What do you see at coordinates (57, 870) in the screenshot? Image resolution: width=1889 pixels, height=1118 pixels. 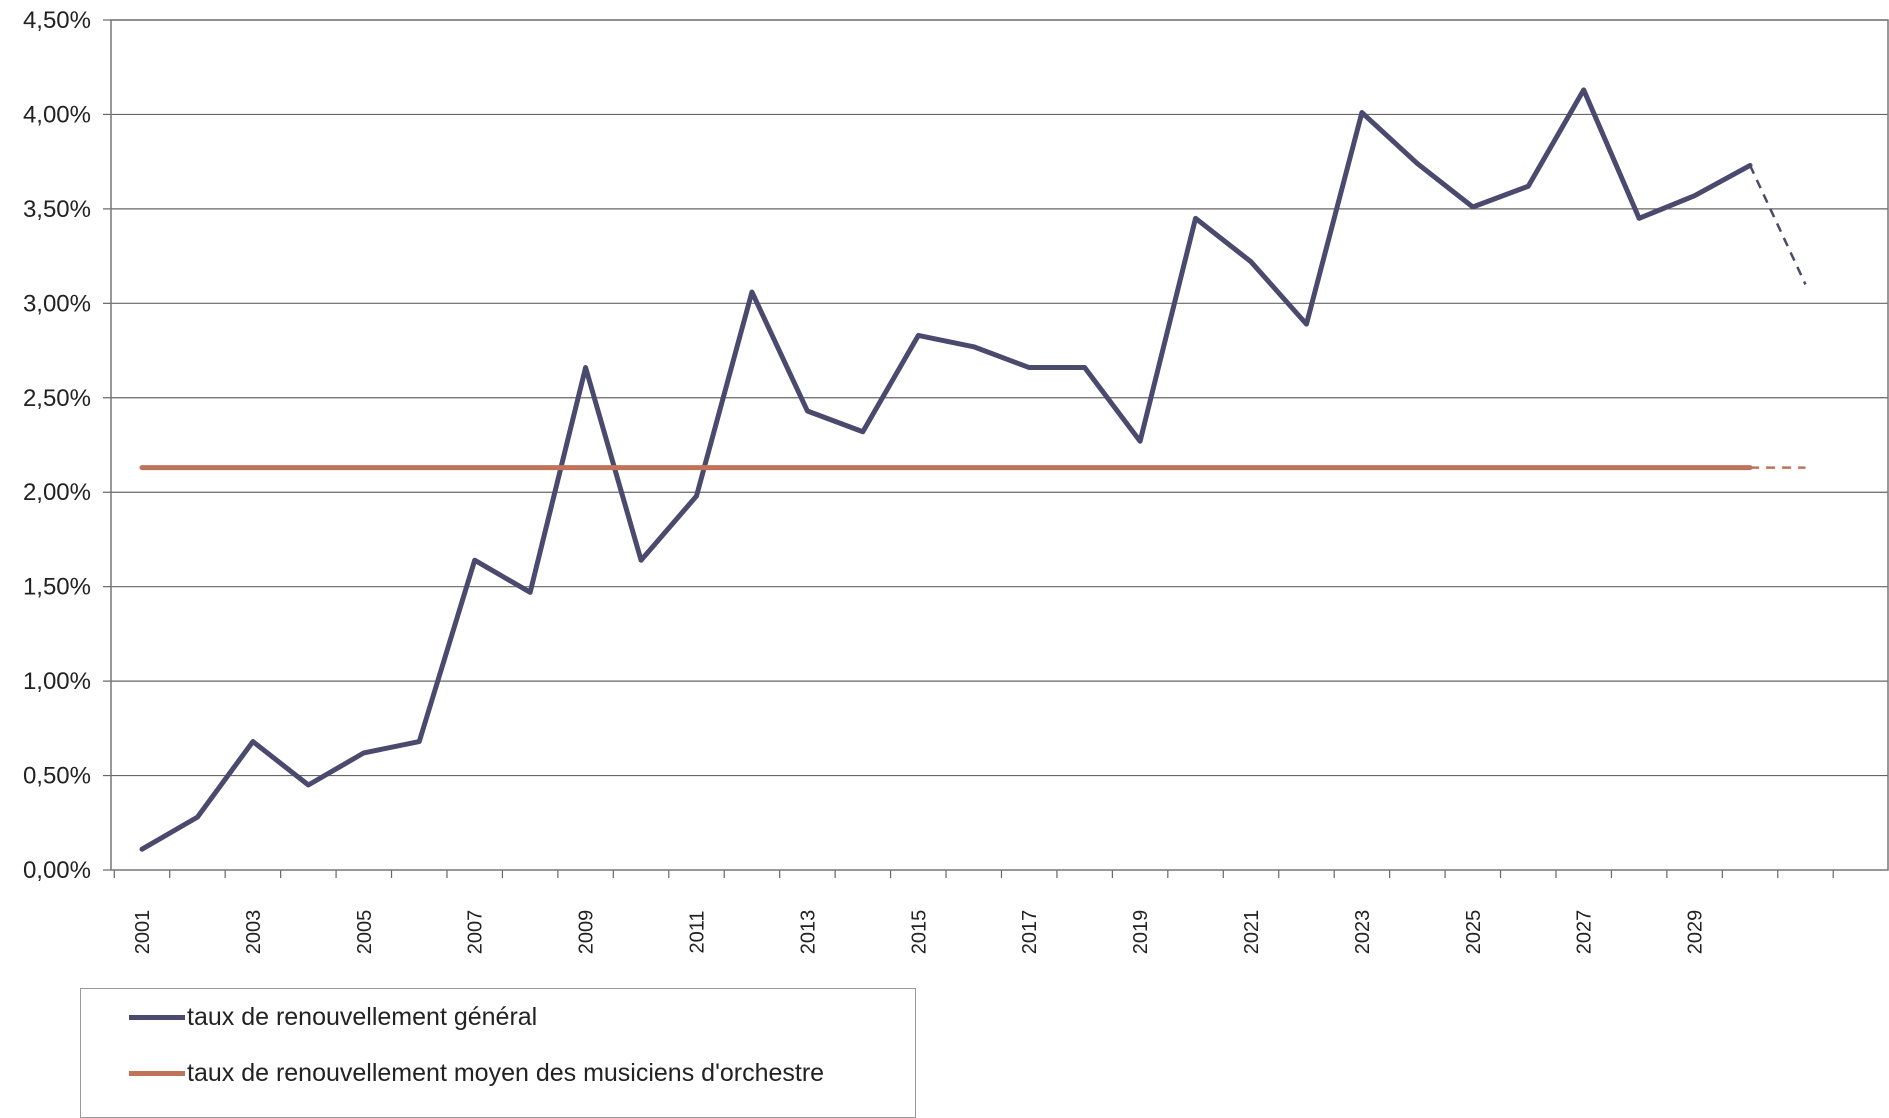 I see `y-tick-label: 0,00%` at bounding box center [57, 870].